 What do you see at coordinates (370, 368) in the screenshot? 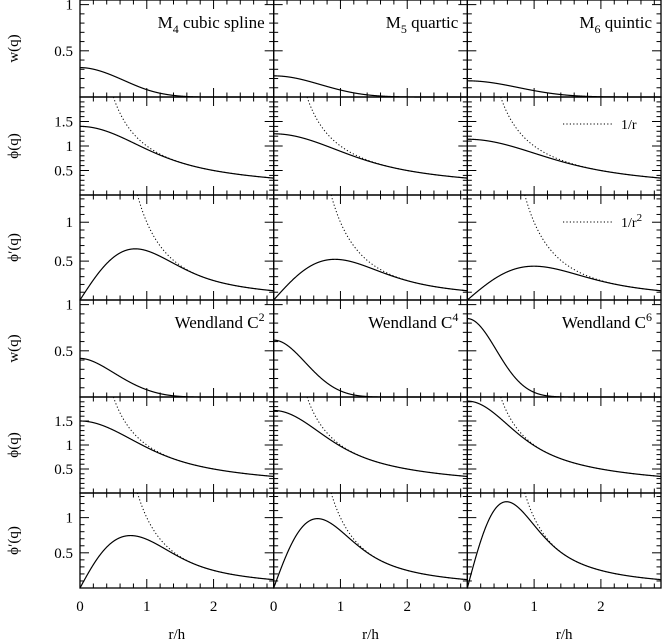
I see `kernel-curve-r4-c2` at bounding box center [370, 368].